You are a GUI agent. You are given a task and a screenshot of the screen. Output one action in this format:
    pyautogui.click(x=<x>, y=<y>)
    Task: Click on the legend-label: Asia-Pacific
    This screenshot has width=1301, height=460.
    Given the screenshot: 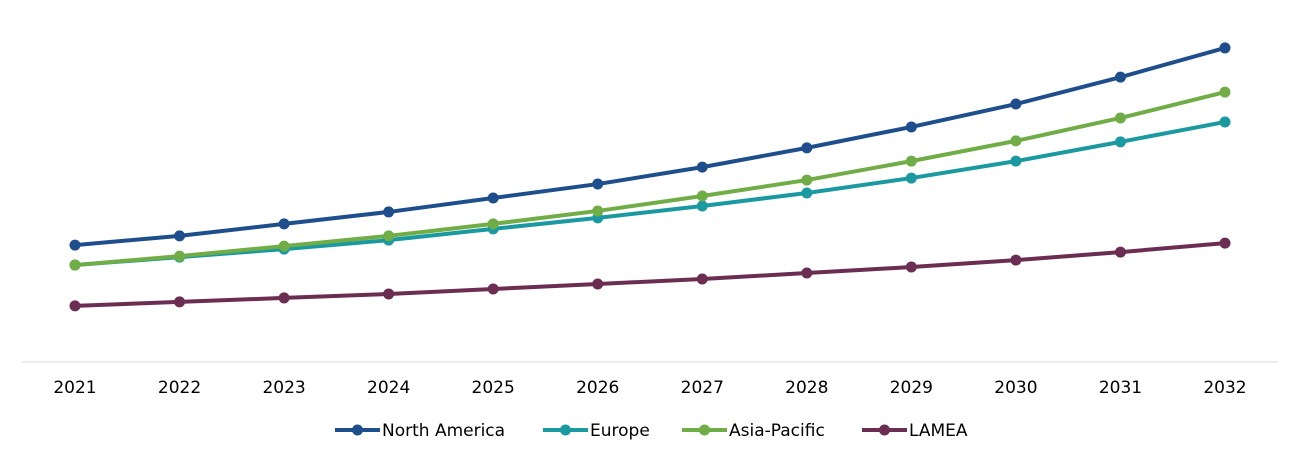 What is the action you would take?
    pyautogui.click(x=777, y=431)
    